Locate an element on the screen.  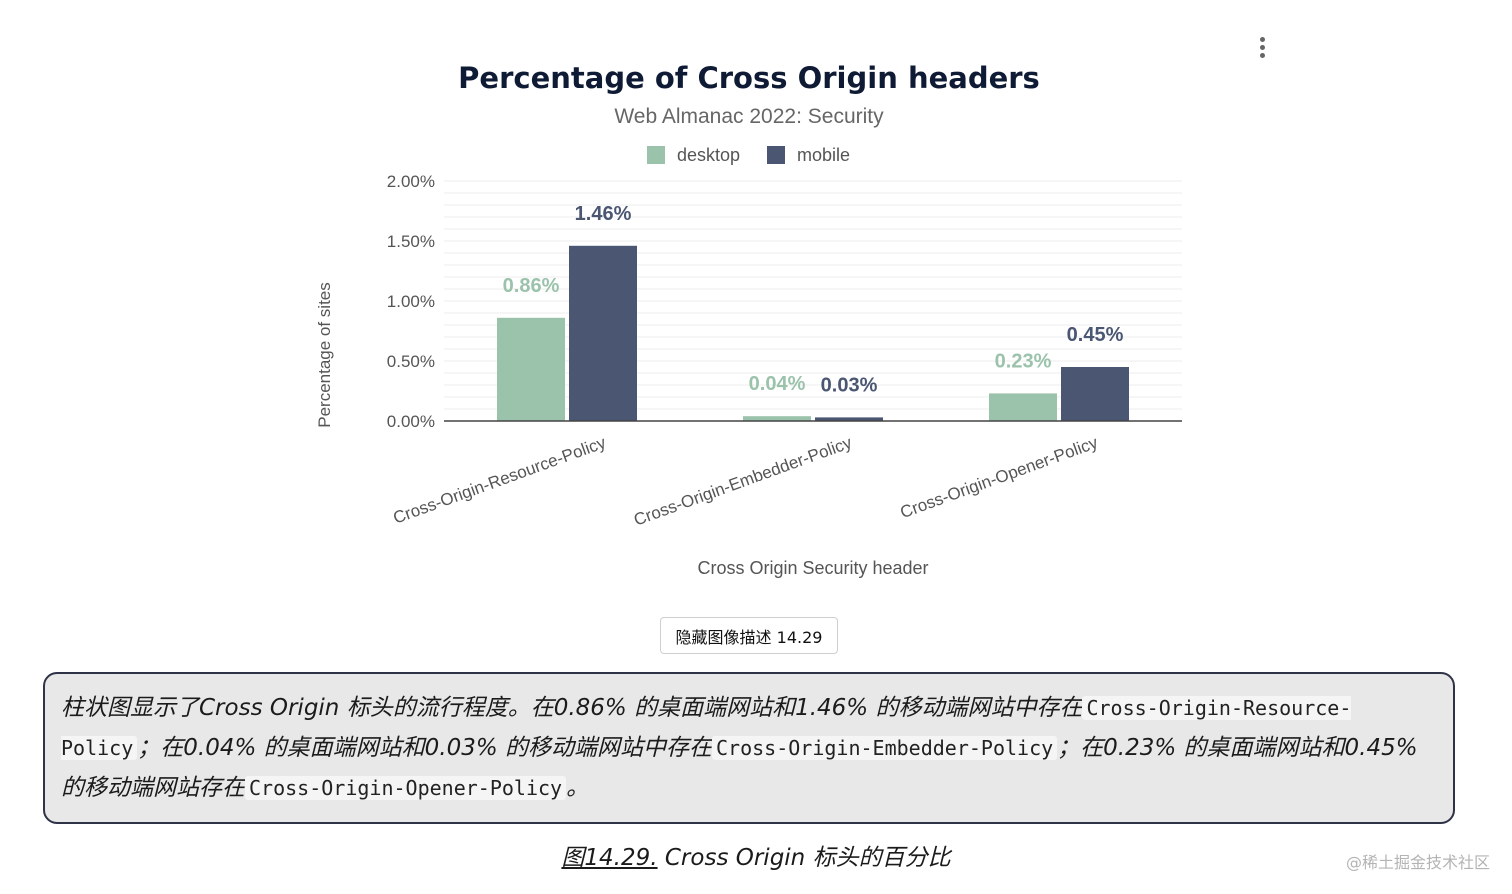
figure-caption-text: Cross Origin 标头的百分比 is located at coordinates (807, 858).